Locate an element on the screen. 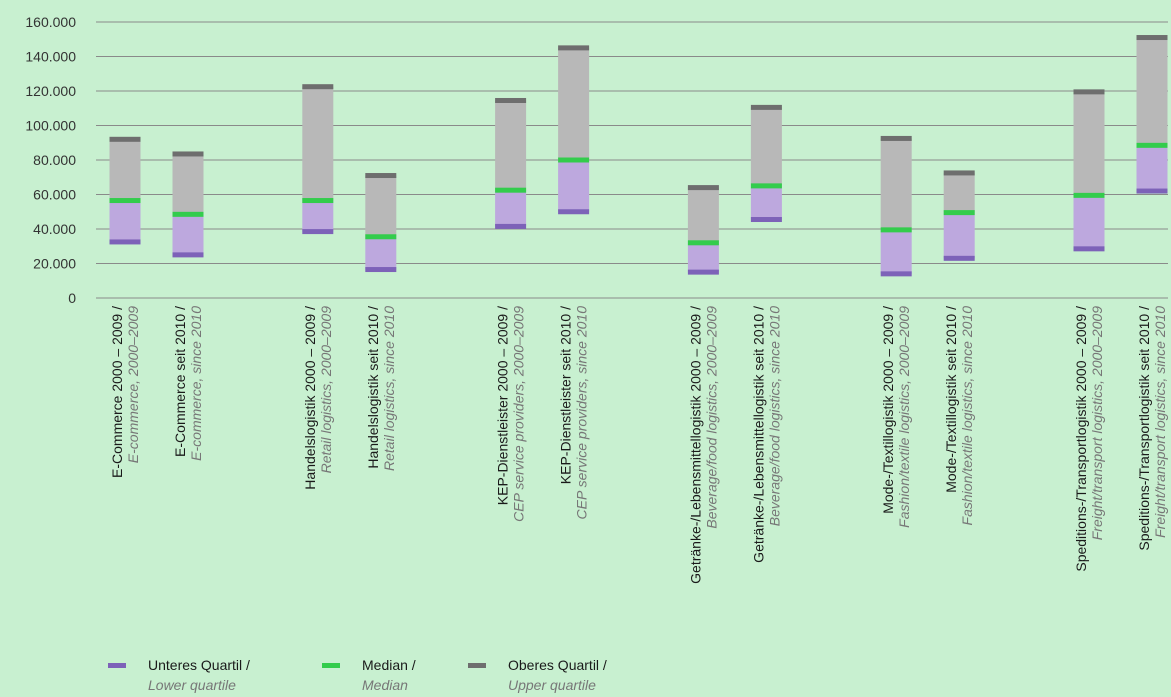 This screenshot has width=1171, height=697. x-tick-label-en: E-commerce, 2000–2009 is located at coordinates (133, 384).